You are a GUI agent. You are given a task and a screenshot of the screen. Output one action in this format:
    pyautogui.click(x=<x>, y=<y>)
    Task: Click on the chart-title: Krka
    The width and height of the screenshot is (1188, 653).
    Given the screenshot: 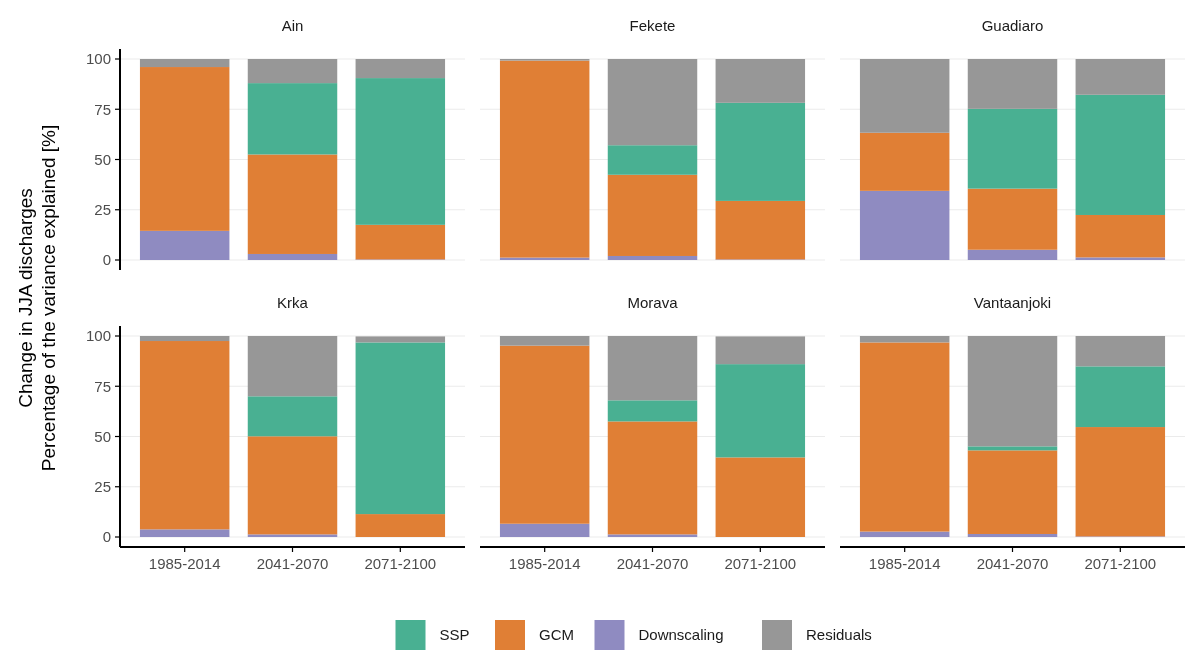 What is the action you would take?
    pyautogui.click(x=293, y=302)
    